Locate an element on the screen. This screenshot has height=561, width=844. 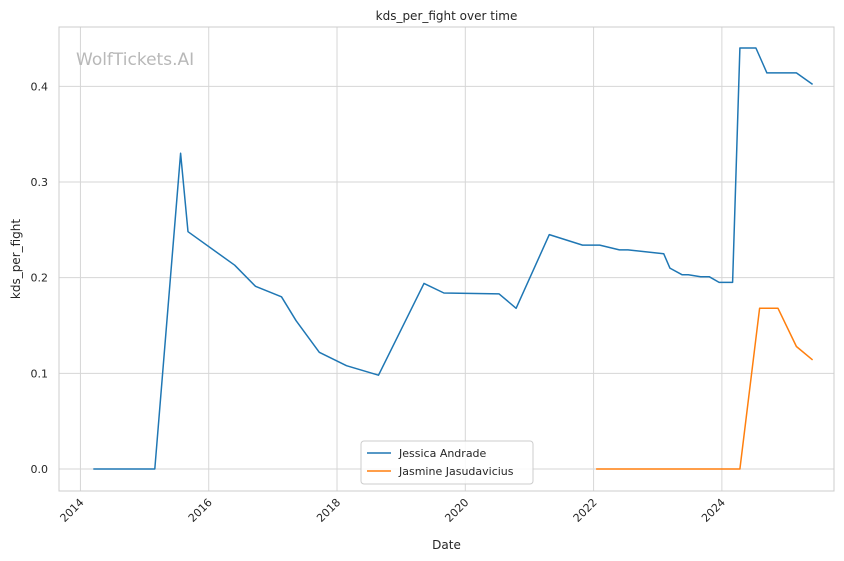
y-tick-label: 0.3 is located at coordinates (40, 182).